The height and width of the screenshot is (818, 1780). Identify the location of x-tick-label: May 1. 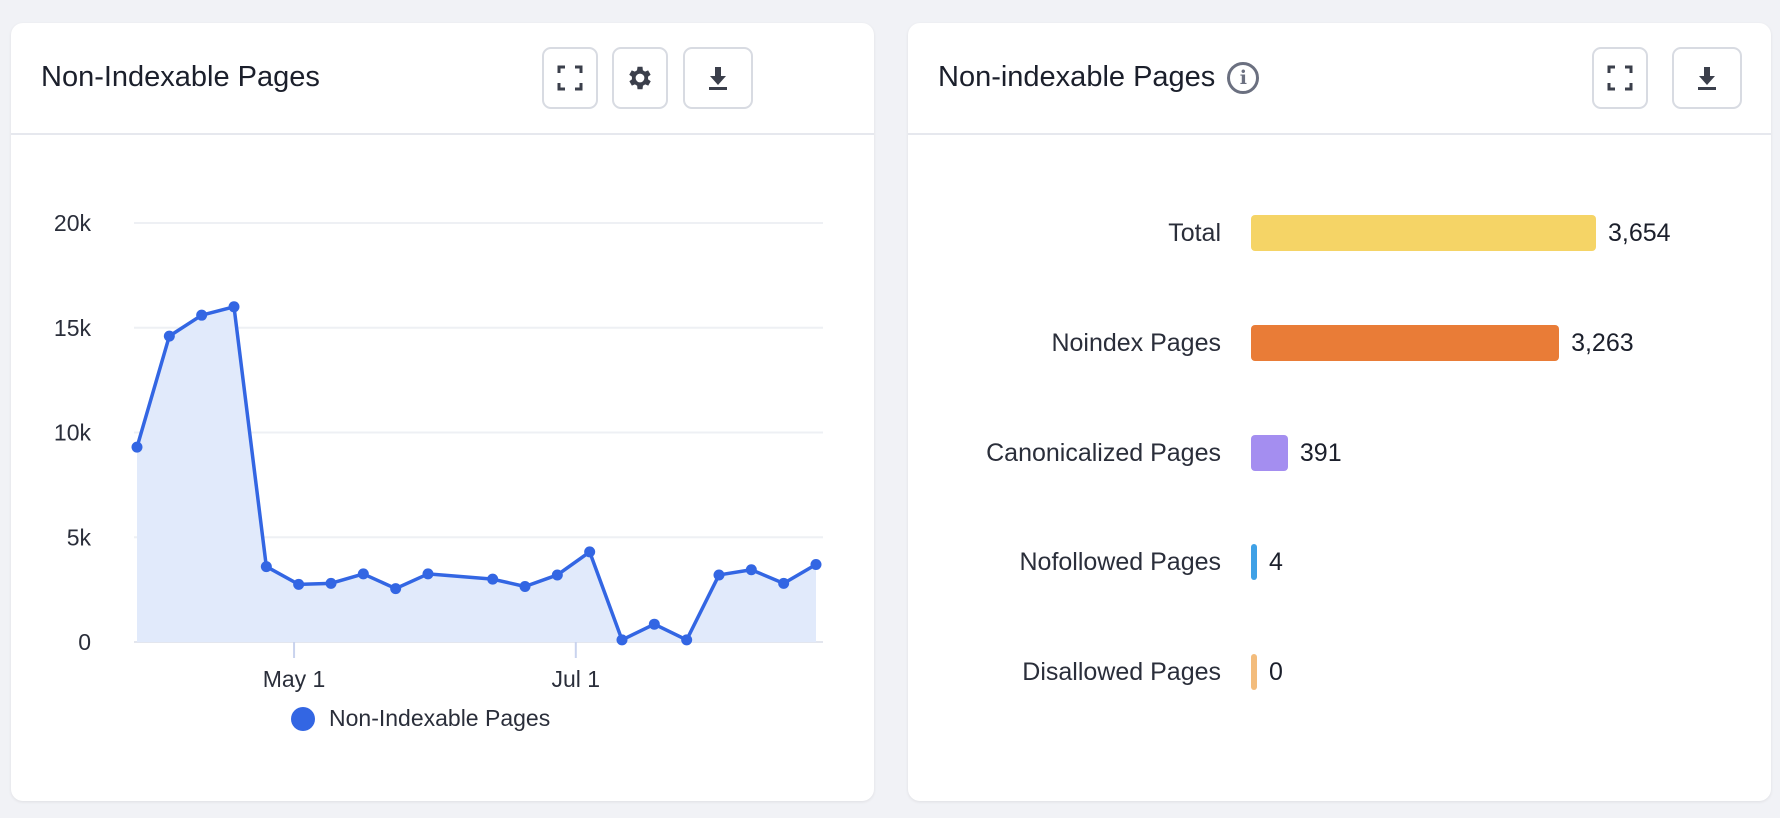
(294, 679).